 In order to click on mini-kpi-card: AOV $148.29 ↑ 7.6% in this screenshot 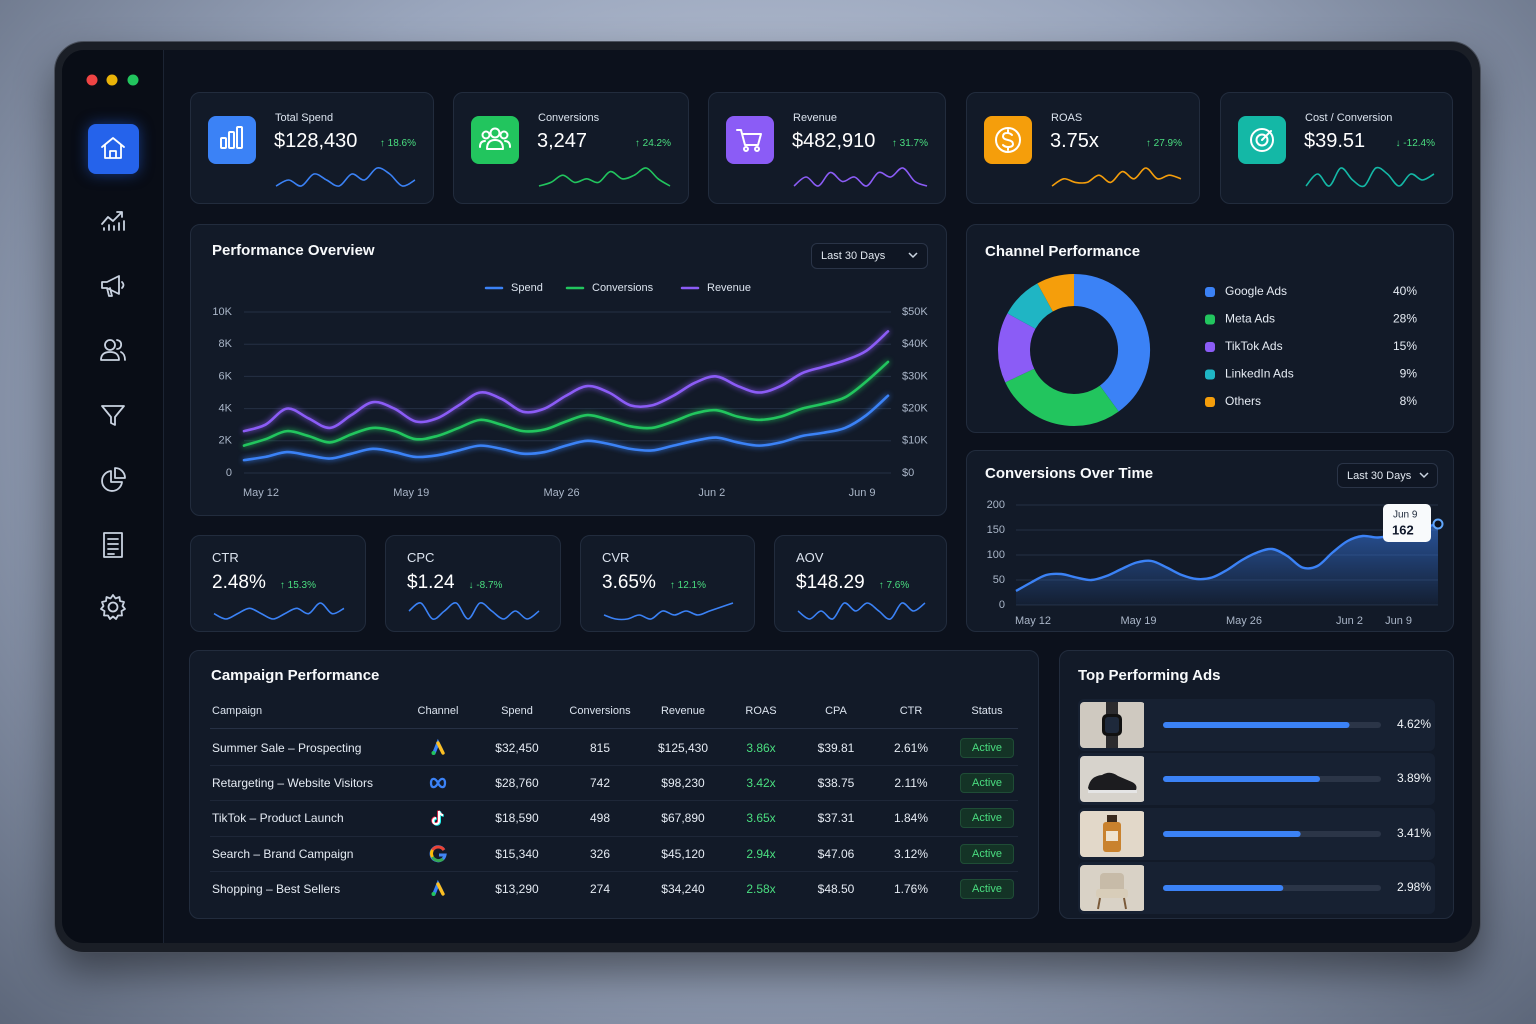, I will do `click(860, 583)`.